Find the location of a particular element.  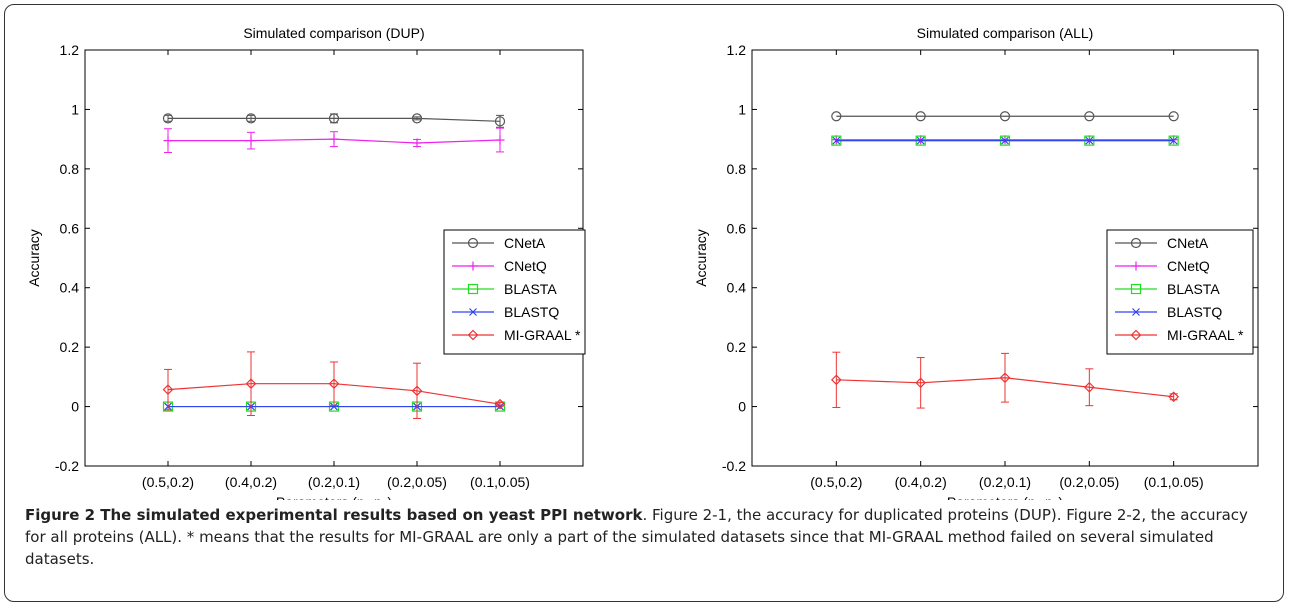

series-blastq is located at coordinates (1005, 140).